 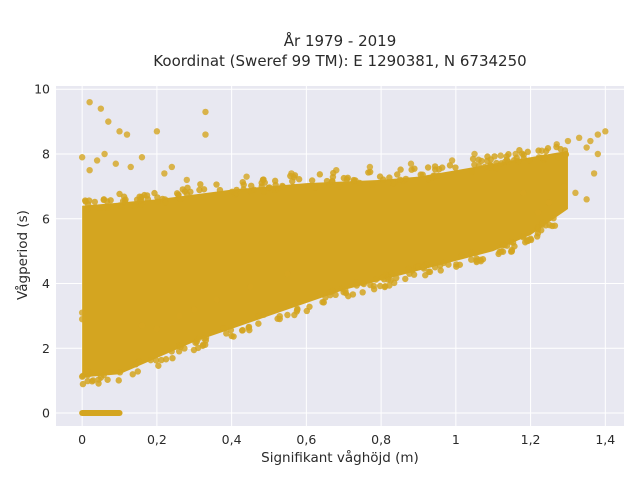 I want to click on x-axis-label: Signifikant våghöjd (m), so click(x=340, y=457).